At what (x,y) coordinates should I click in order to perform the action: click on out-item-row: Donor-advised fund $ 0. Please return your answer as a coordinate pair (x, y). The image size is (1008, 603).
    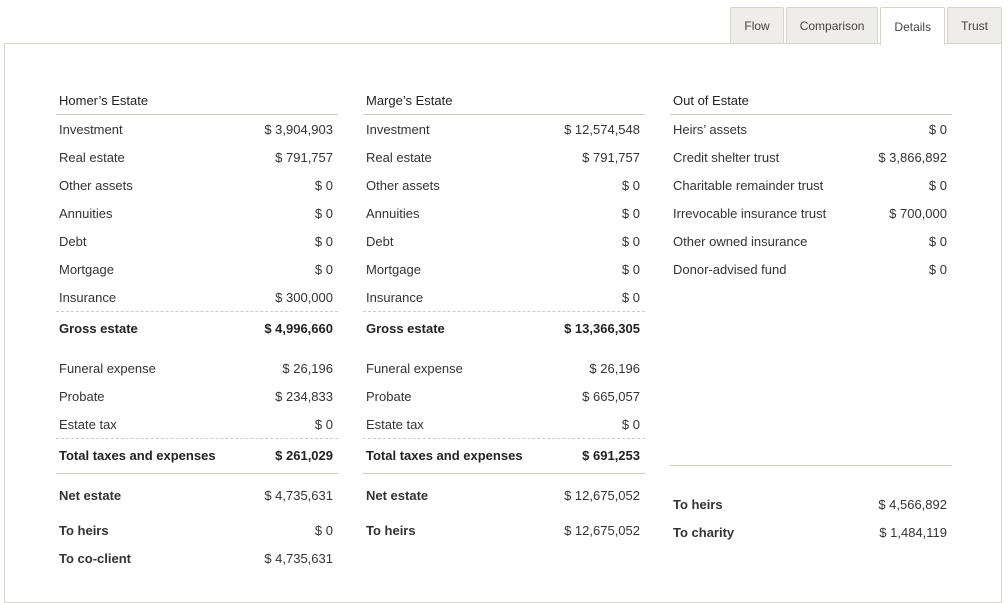
    Looking at the image, I should click on (811, 269).